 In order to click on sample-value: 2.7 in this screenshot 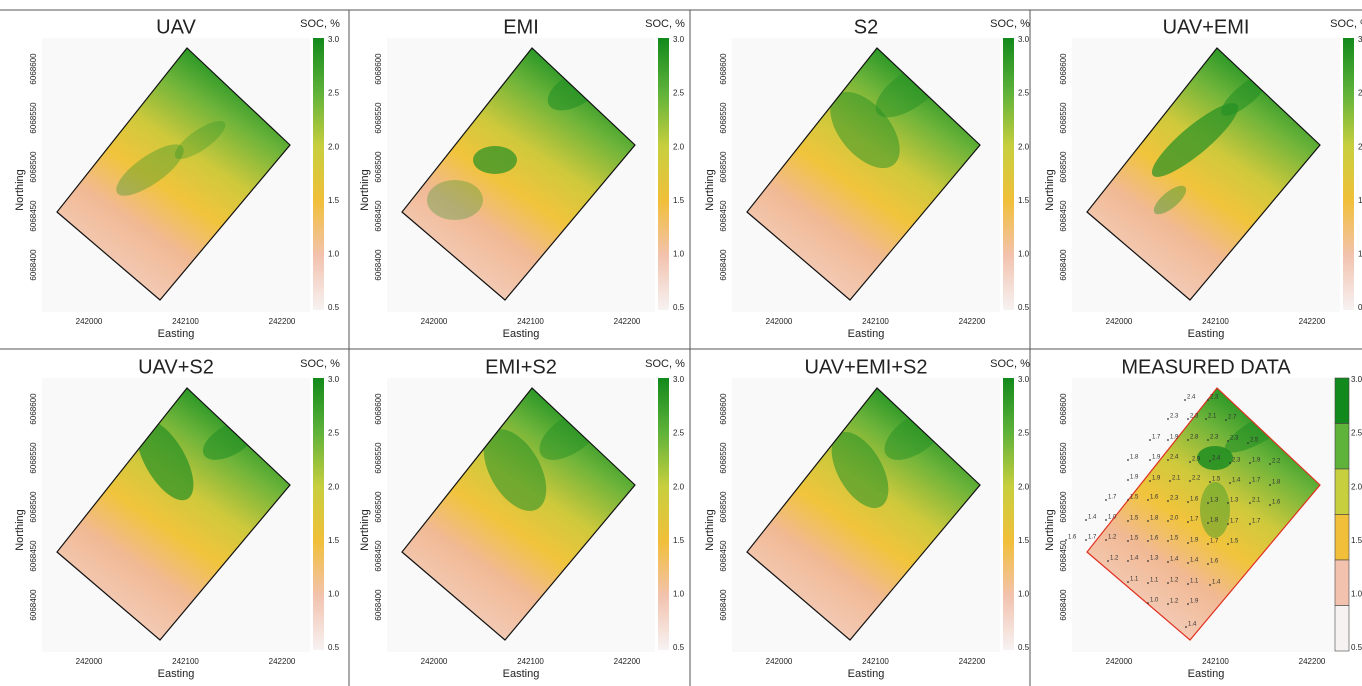, I will do `click(1232, 418)`.